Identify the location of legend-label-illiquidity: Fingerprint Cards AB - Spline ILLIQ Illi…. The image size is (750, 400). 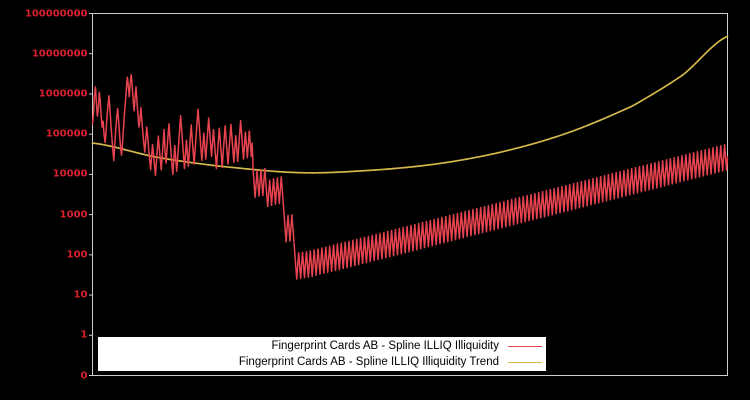
(385, 346).